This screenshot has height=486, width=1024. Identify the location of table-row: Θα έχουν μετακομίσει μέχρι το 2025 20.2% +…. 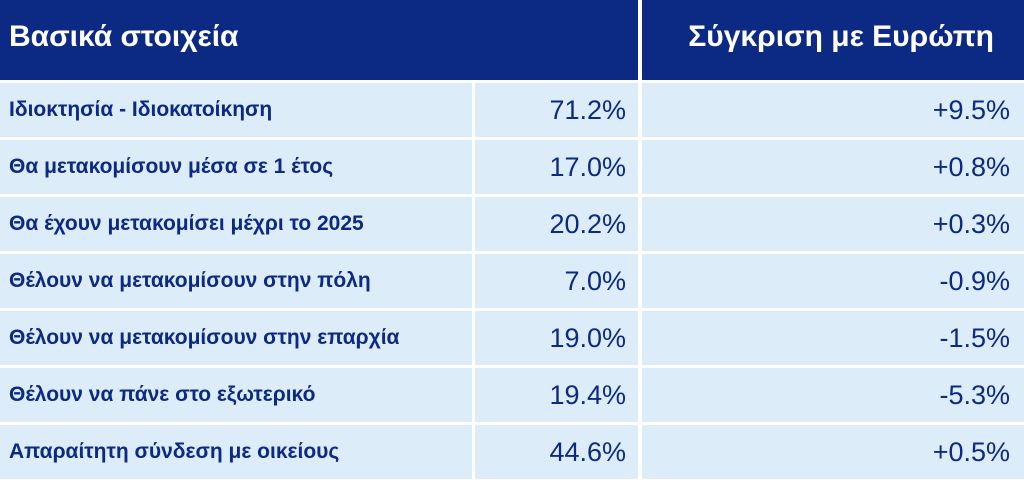
(512, 224).